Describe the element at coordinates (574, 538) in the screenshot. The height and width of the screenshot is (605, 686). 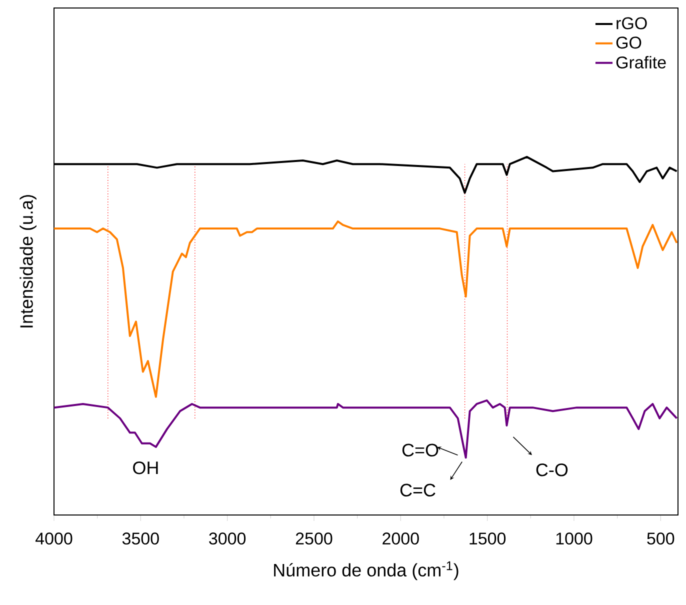
I see `x-tick-label: 1000` at that location.